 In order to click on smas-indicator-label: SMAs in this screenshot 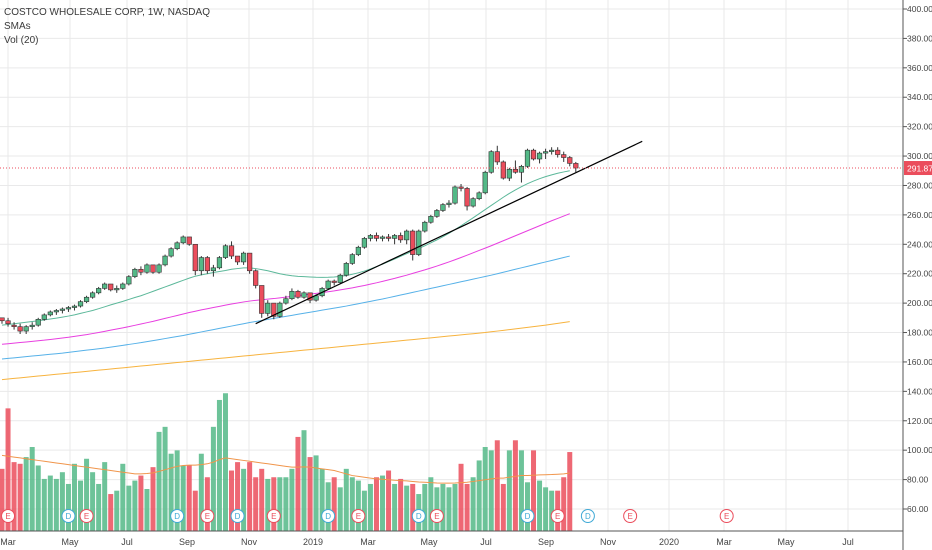, I will do `click(17, 26)`.